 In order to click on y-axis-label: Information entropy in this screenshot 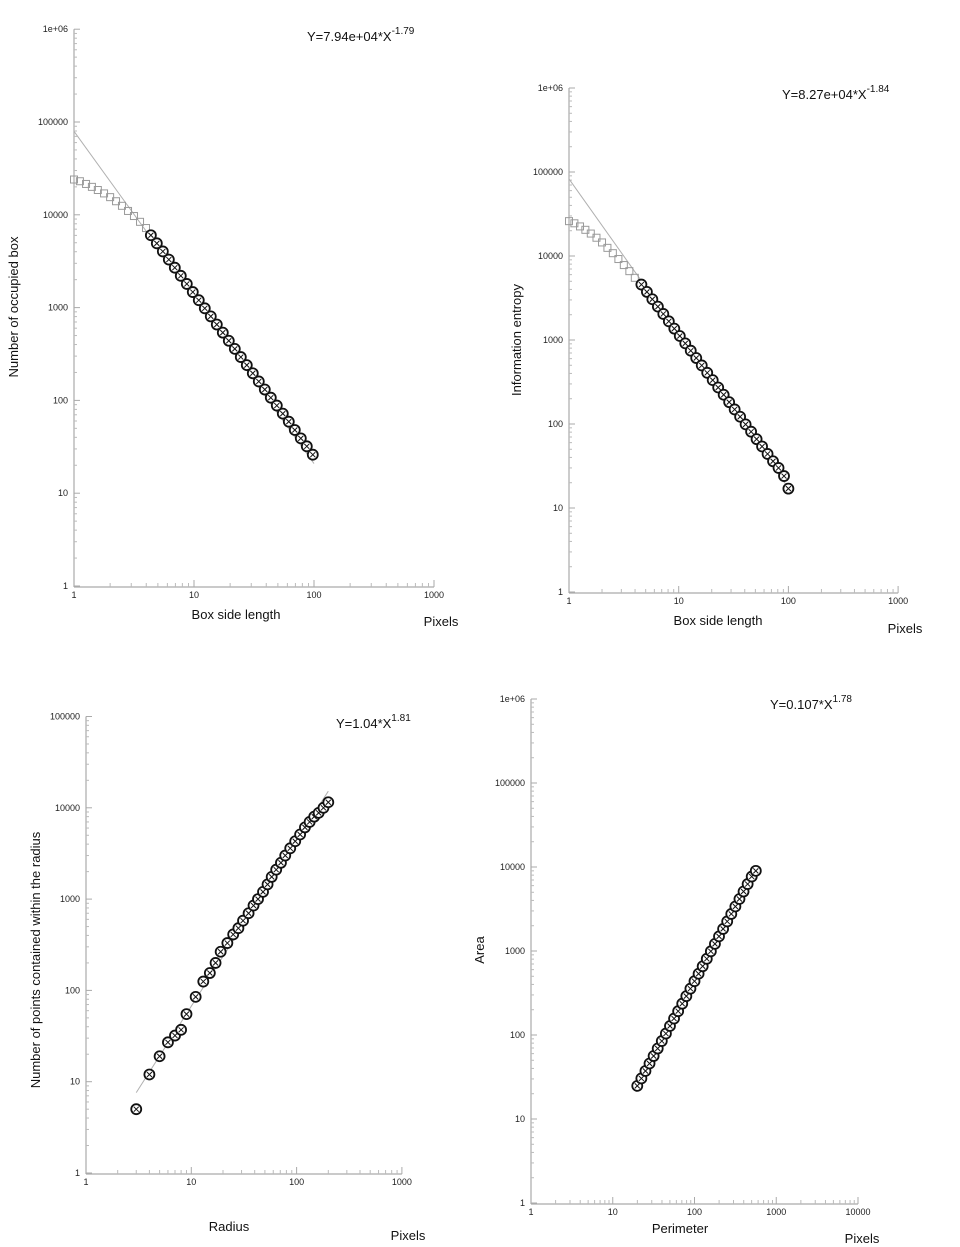, I will do `click(516, 340)`.